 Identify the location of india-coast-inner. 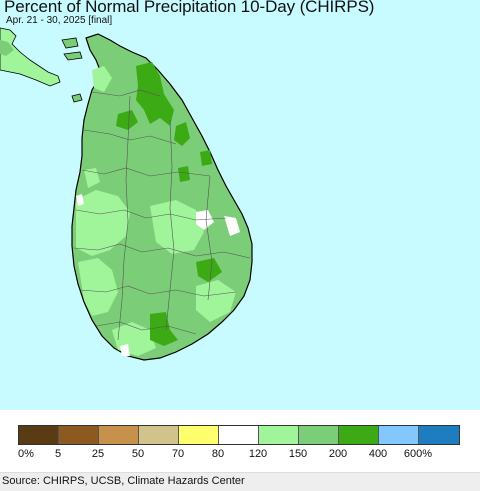
(7, 48).